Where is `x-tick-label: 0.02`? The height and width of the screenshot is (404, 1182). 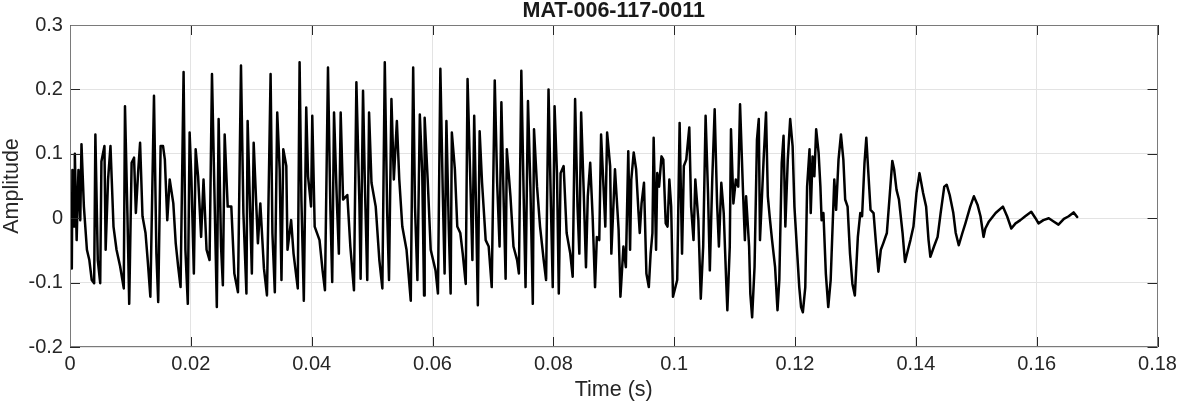
x-tick-label: 0.02 is located at coordinates (191, 362).